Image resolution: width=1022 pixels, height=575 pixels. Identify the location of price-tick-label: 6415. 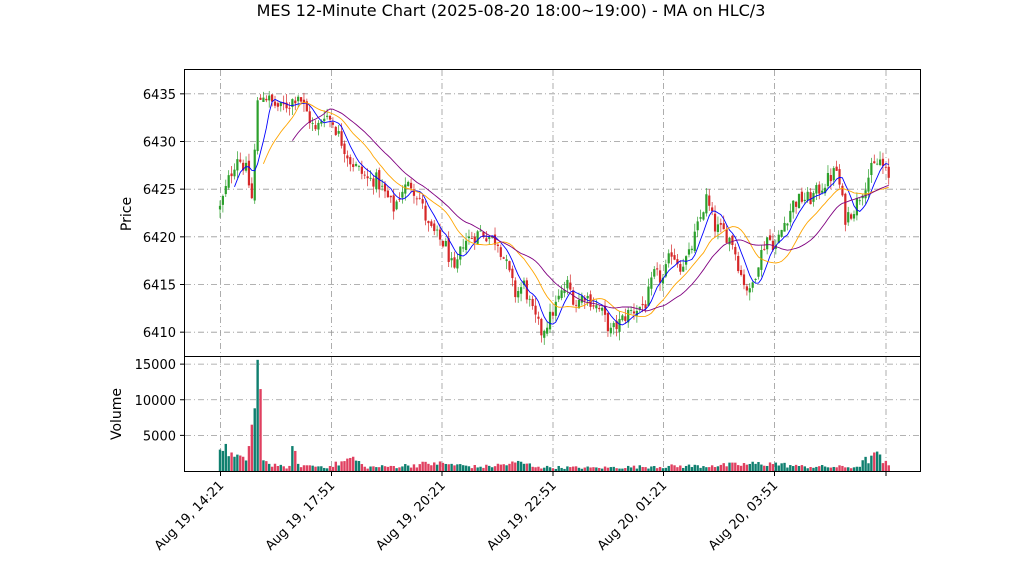
(159, 286).